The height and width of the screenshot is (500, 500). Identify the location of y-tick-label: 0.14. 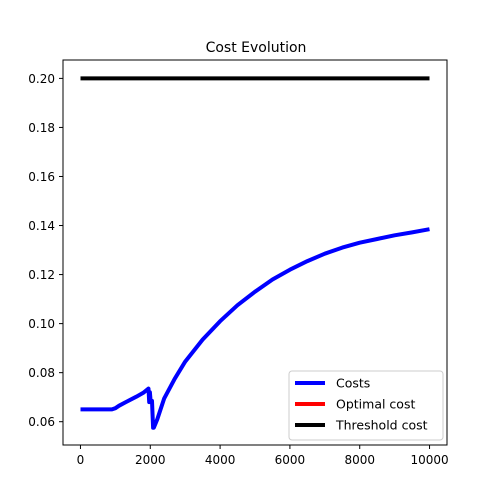
(41, 226).